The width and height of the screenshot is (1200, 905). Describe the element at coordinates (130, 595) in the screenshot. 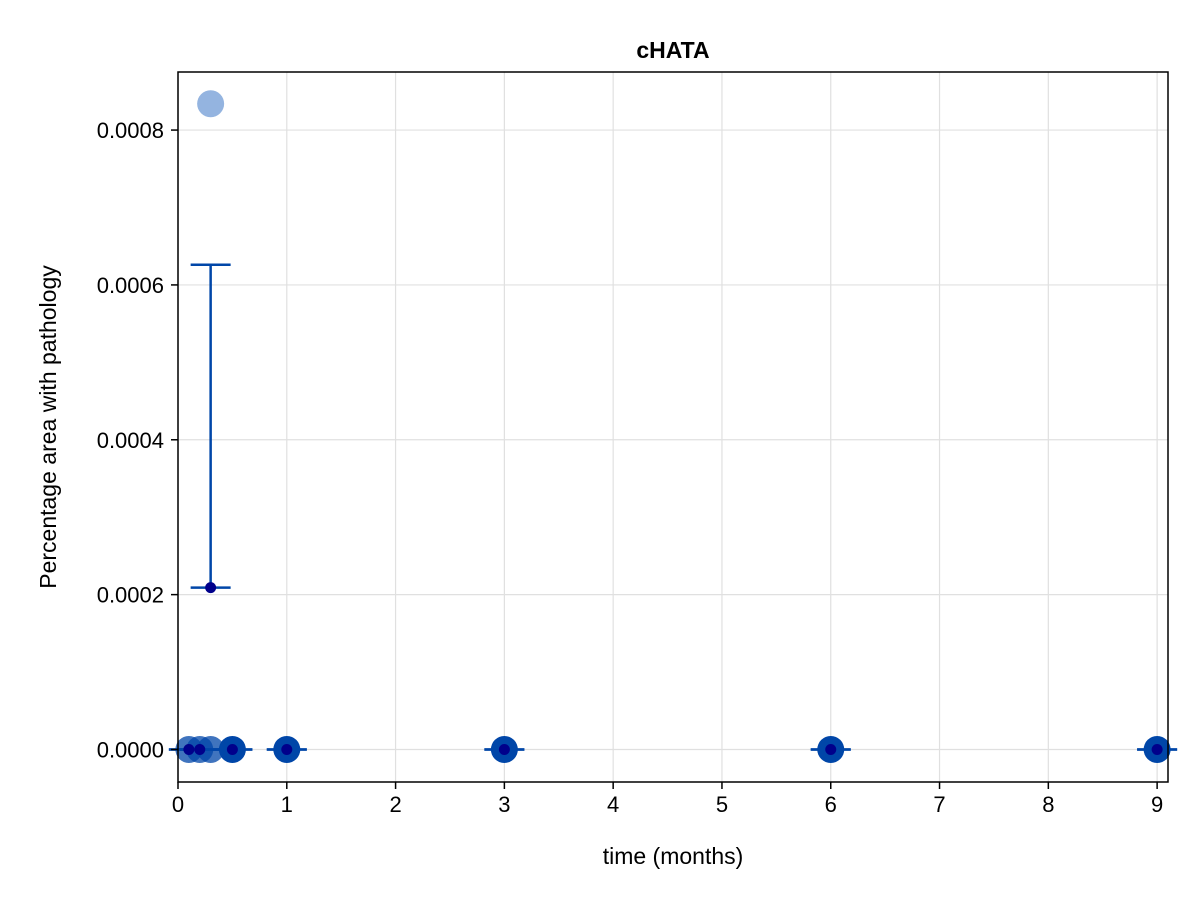

I see `y-tick-label-1: 0.0002` at that location.